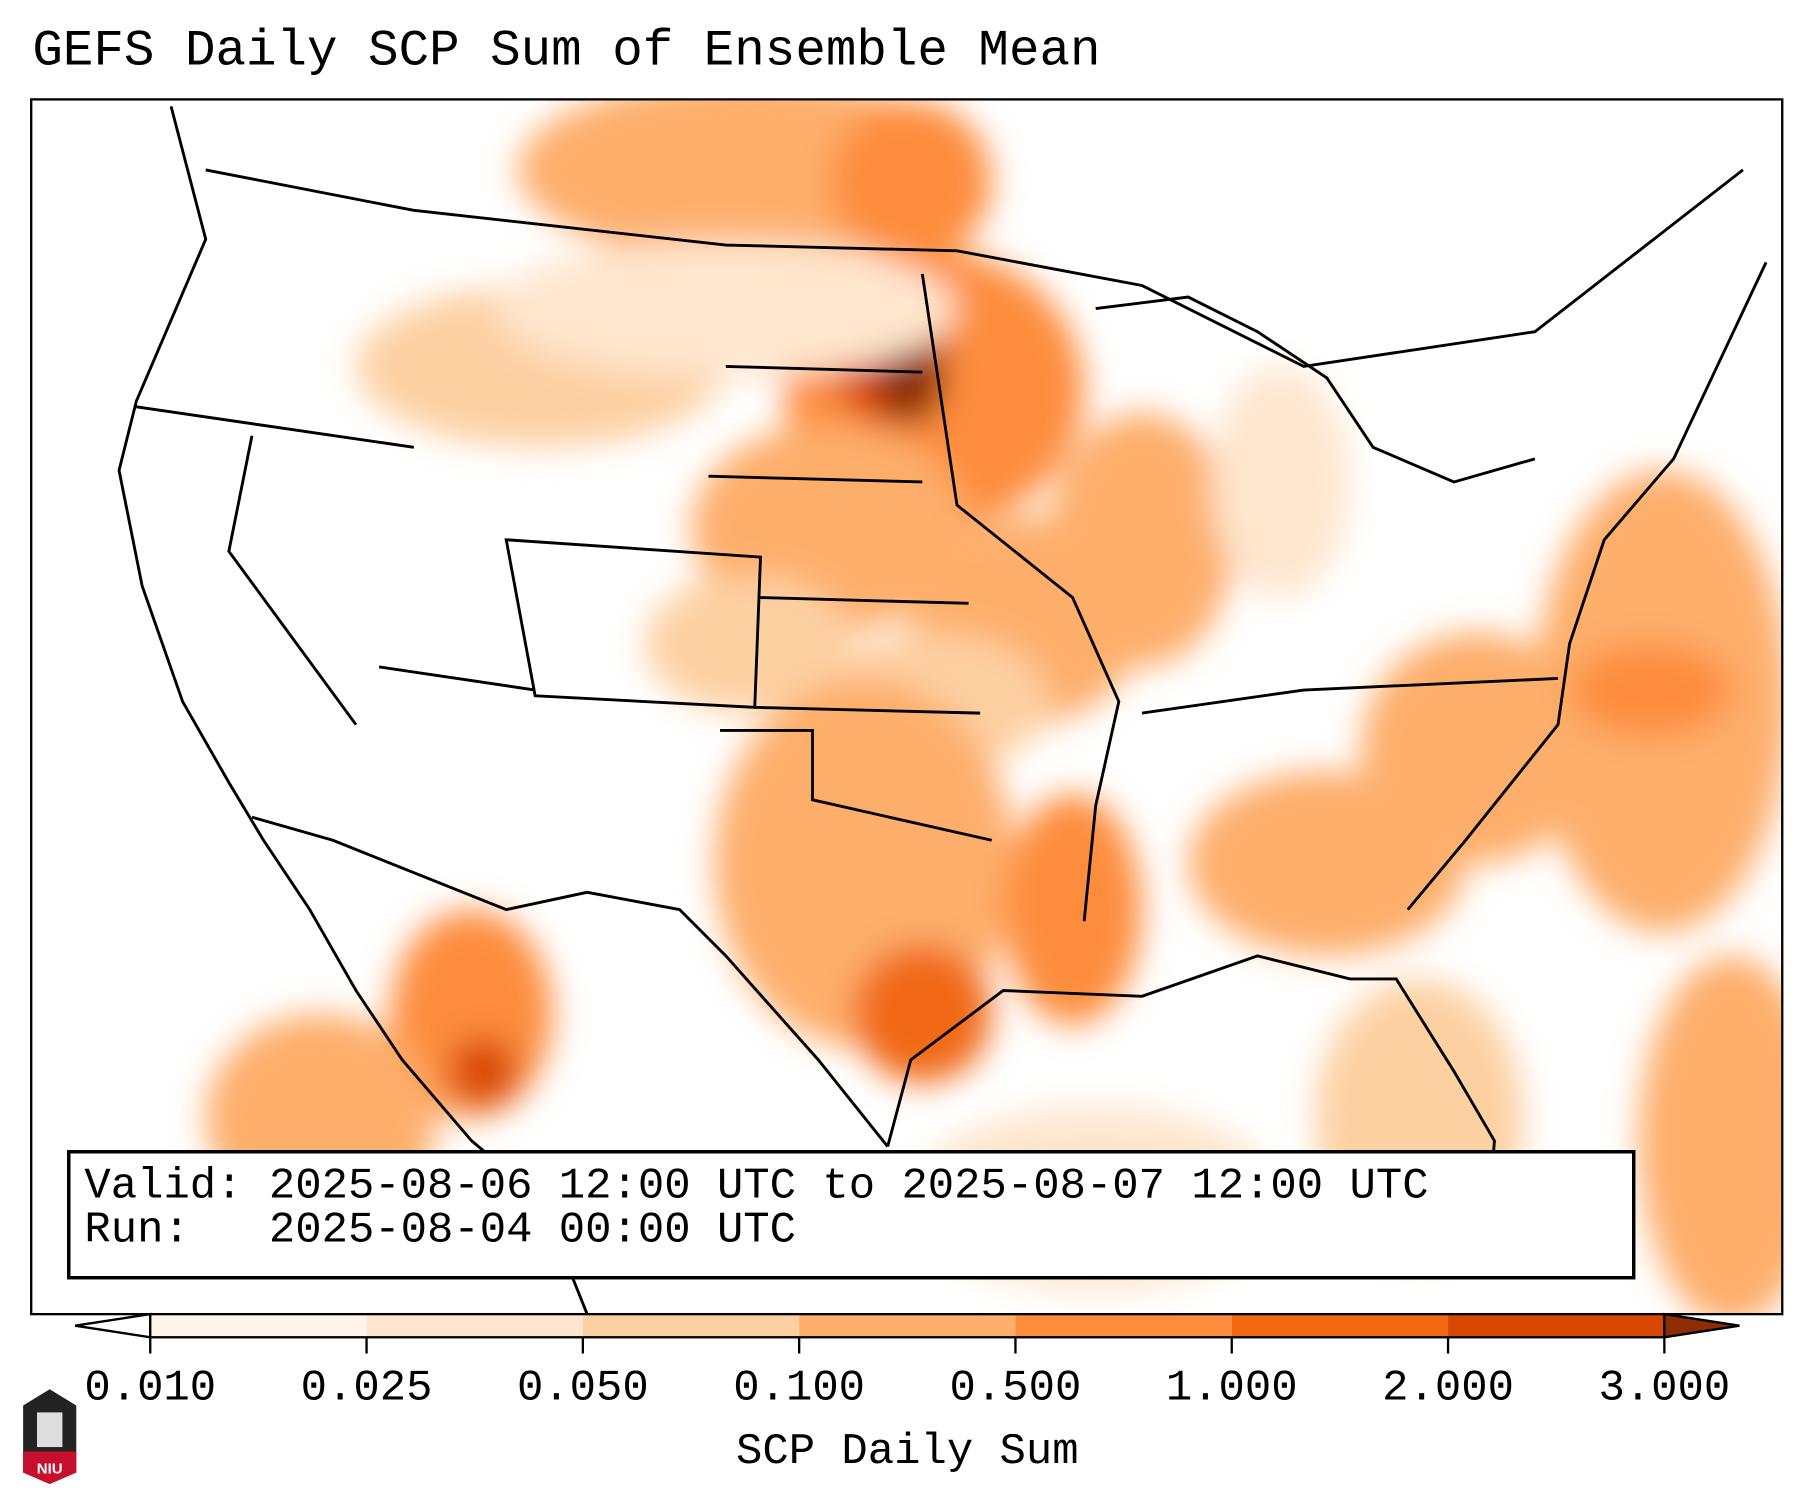 This screenshot has height=1500, width=1803. What do you see at coordinates (1448, 1388) in the screenshot?
I see `colorbar-tick-label: 2.000` at bounding box center [1448, 1388].